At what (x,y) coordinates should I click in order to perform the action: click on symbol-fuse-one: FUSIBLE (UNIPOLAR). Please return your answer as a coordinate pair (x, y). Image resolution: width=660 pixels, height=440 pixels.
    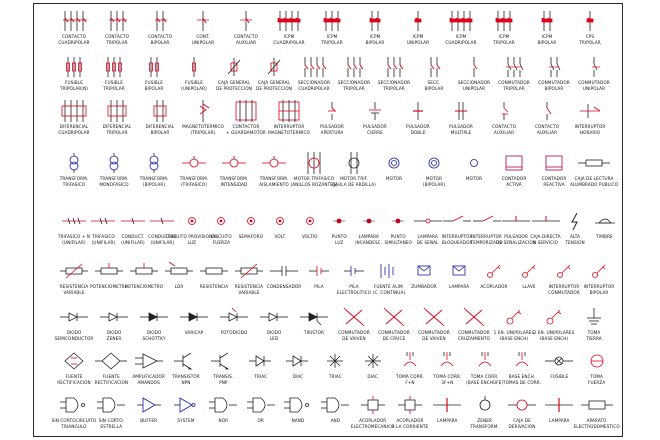
    Looking at the image, I should click on (194, 75).